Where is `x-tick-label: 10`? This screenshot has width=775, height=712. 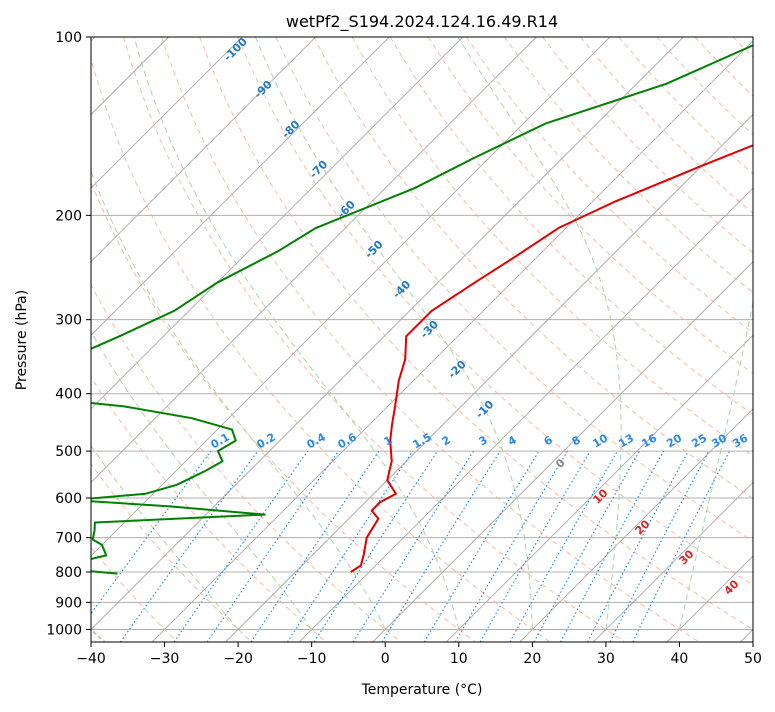
x-tick-label: 10 is located at coordinates (459, 659).